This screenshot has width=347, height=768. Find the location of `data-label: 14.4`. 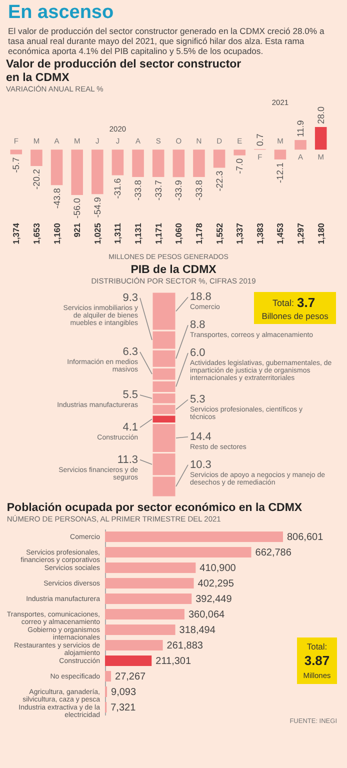

data-label: 14.4 is located at coordinates (201, 436).